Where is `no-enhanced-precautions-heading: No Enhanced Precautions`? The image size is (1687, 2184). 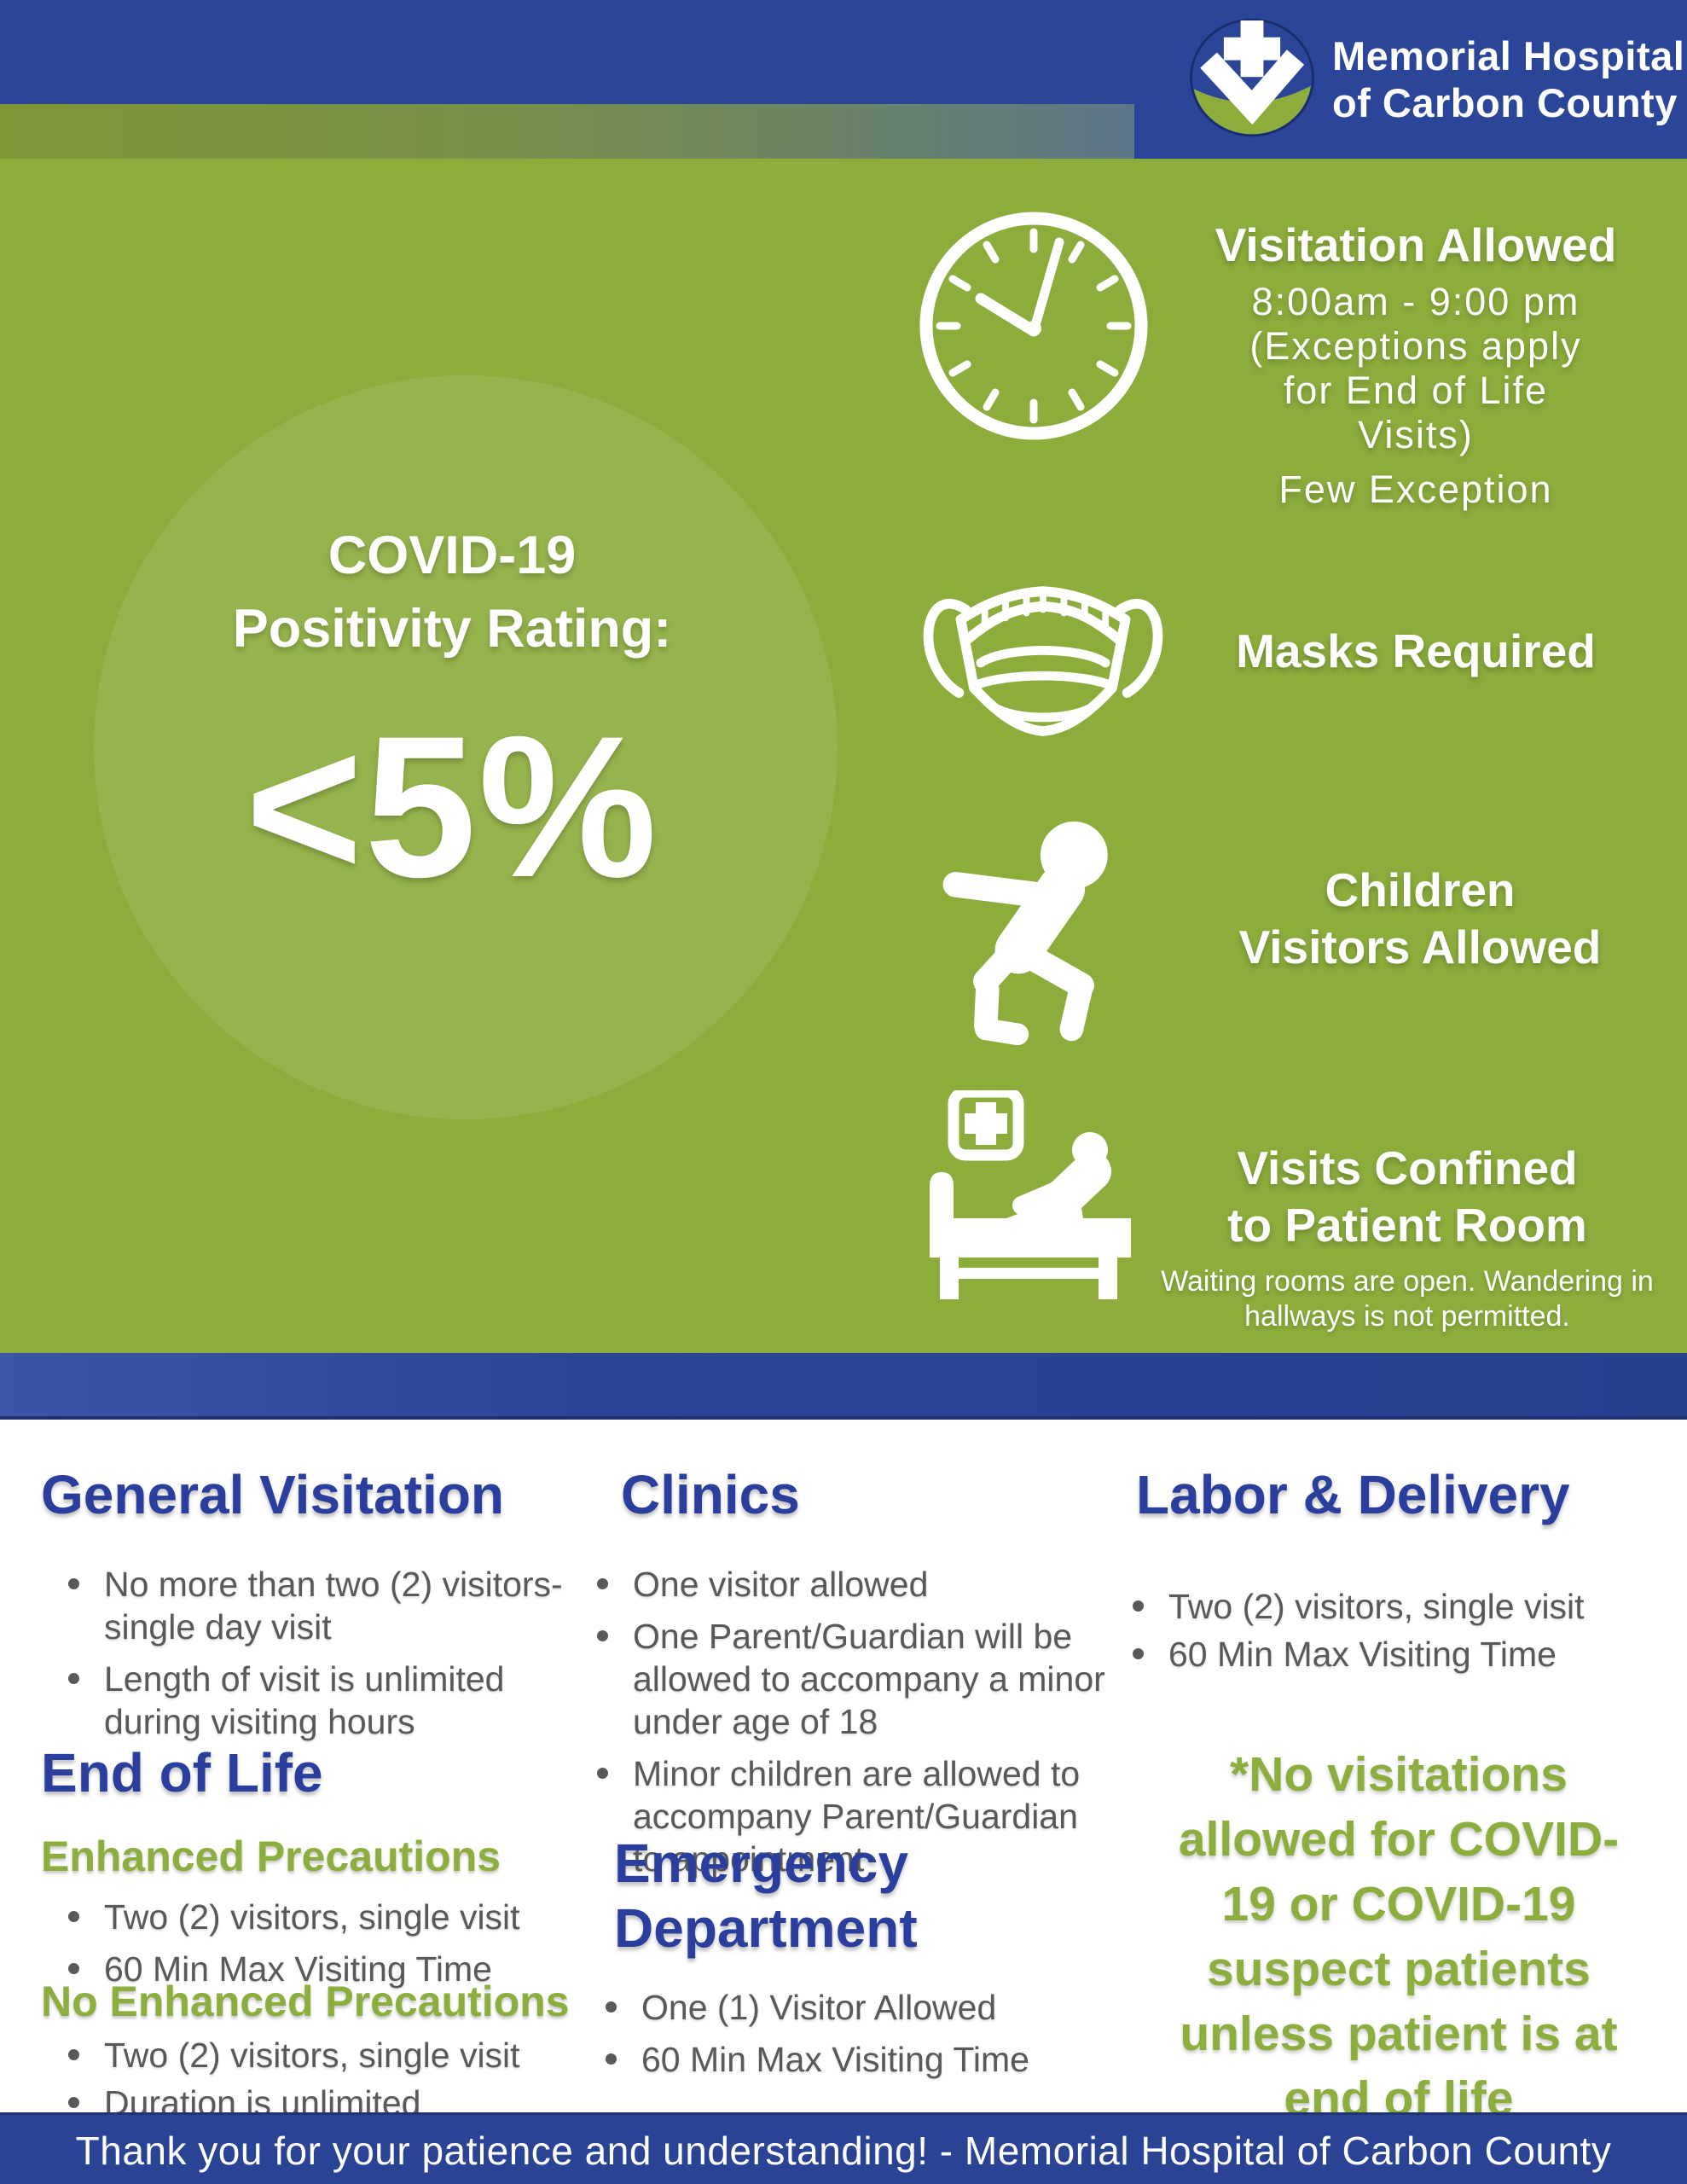
no-enhanced-precautions-heading: No Enhanced Precautions is located at coordinates (306, 2002).